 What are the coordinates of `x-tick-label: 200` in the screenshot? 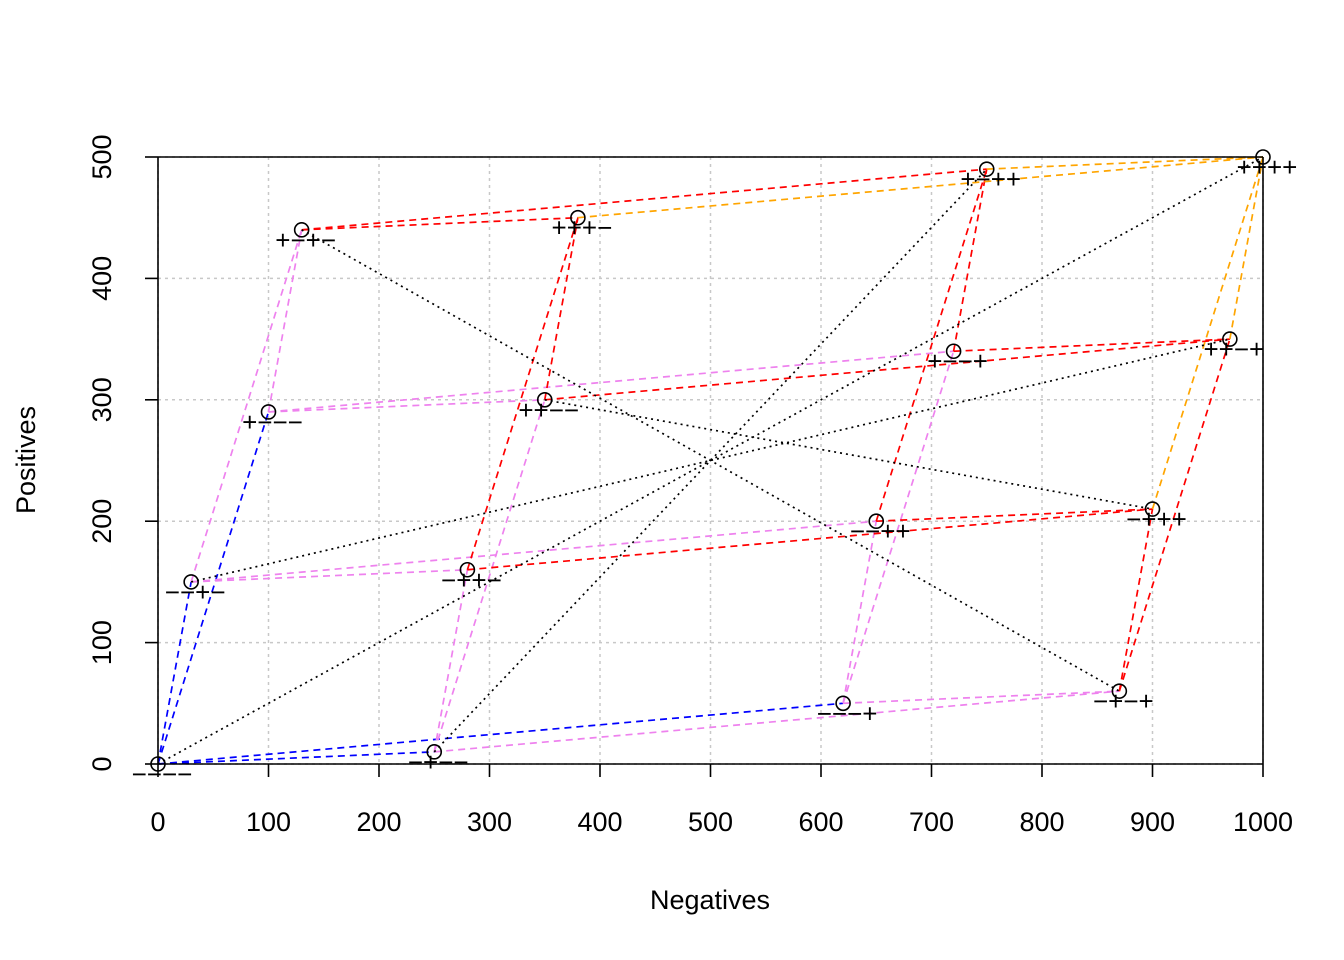 It's located at (378, 822).